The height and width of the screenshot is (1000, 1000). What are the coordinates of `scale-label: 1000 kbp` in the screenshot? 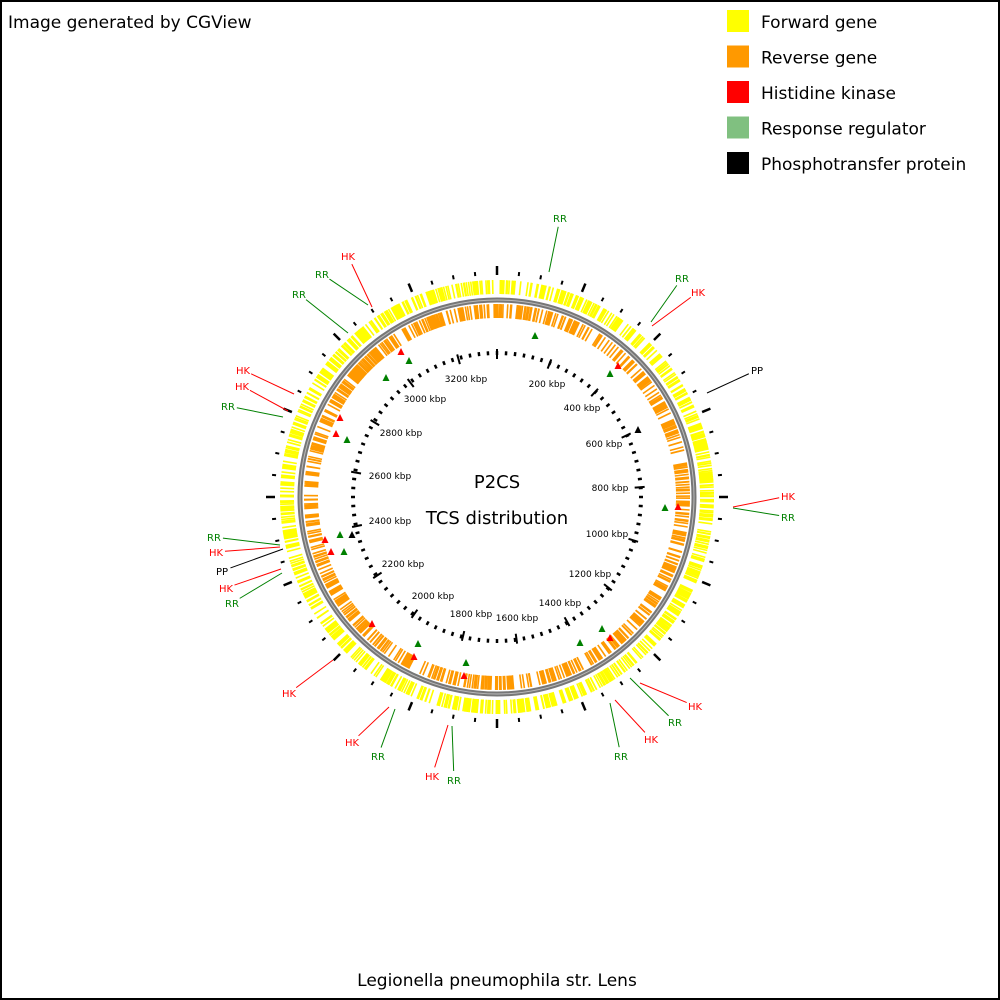 It's located at (607, 535).